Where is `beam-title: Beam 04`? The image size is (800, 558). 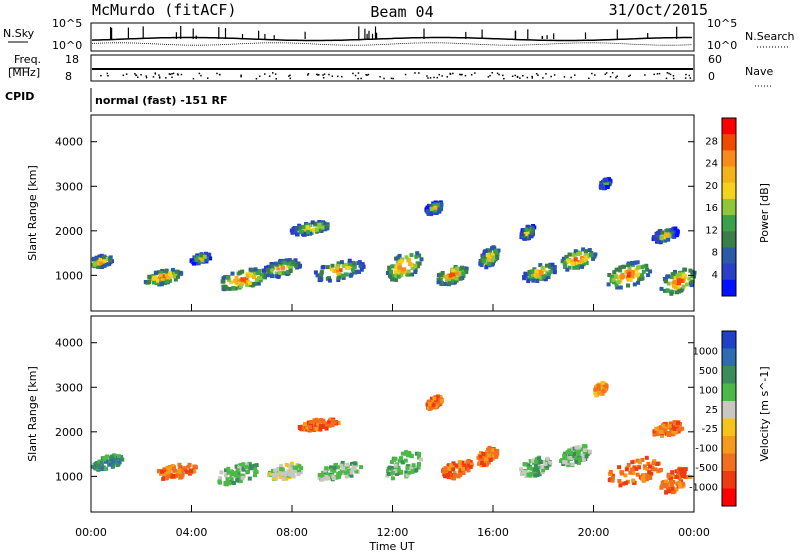
beam-title: Beam 04 is located at coordinates (401, 12).